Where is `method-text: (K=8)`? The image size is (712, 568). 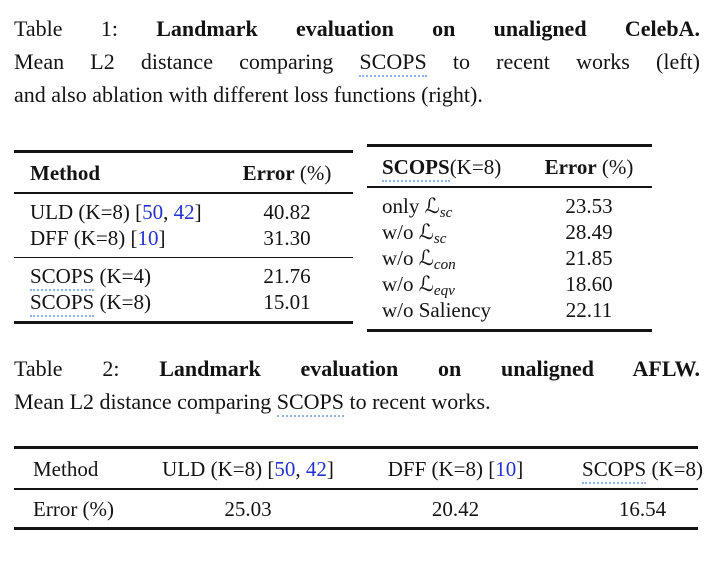
method-text: (K=8) is located at coordinates (122, 302).